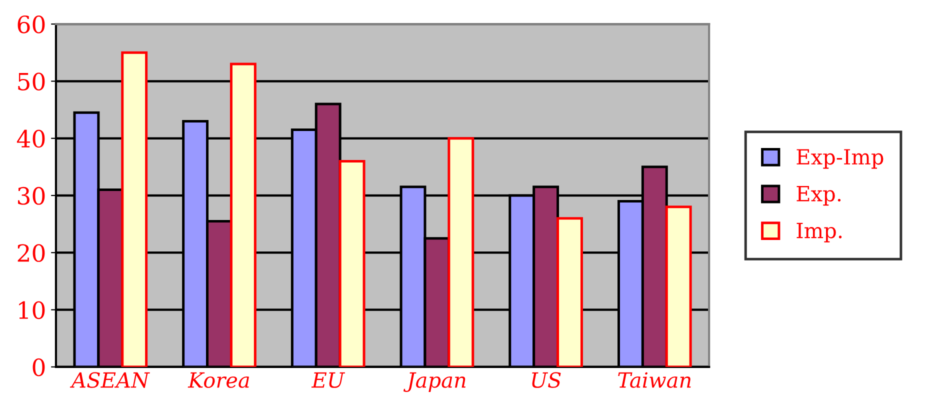 This screenshot has height=401, width=933. I want to click on x-tick-label: Korea, so click(218, 380).